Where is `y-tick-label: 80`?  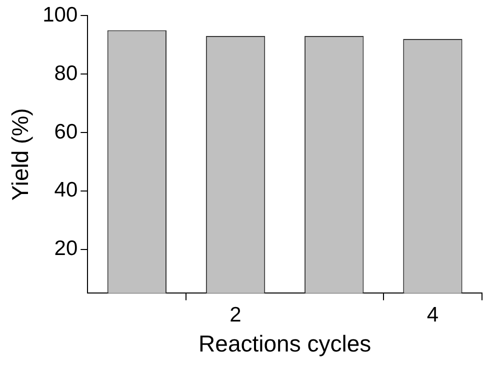
y-tick-label: 80 is located at coordinates (66, 73).